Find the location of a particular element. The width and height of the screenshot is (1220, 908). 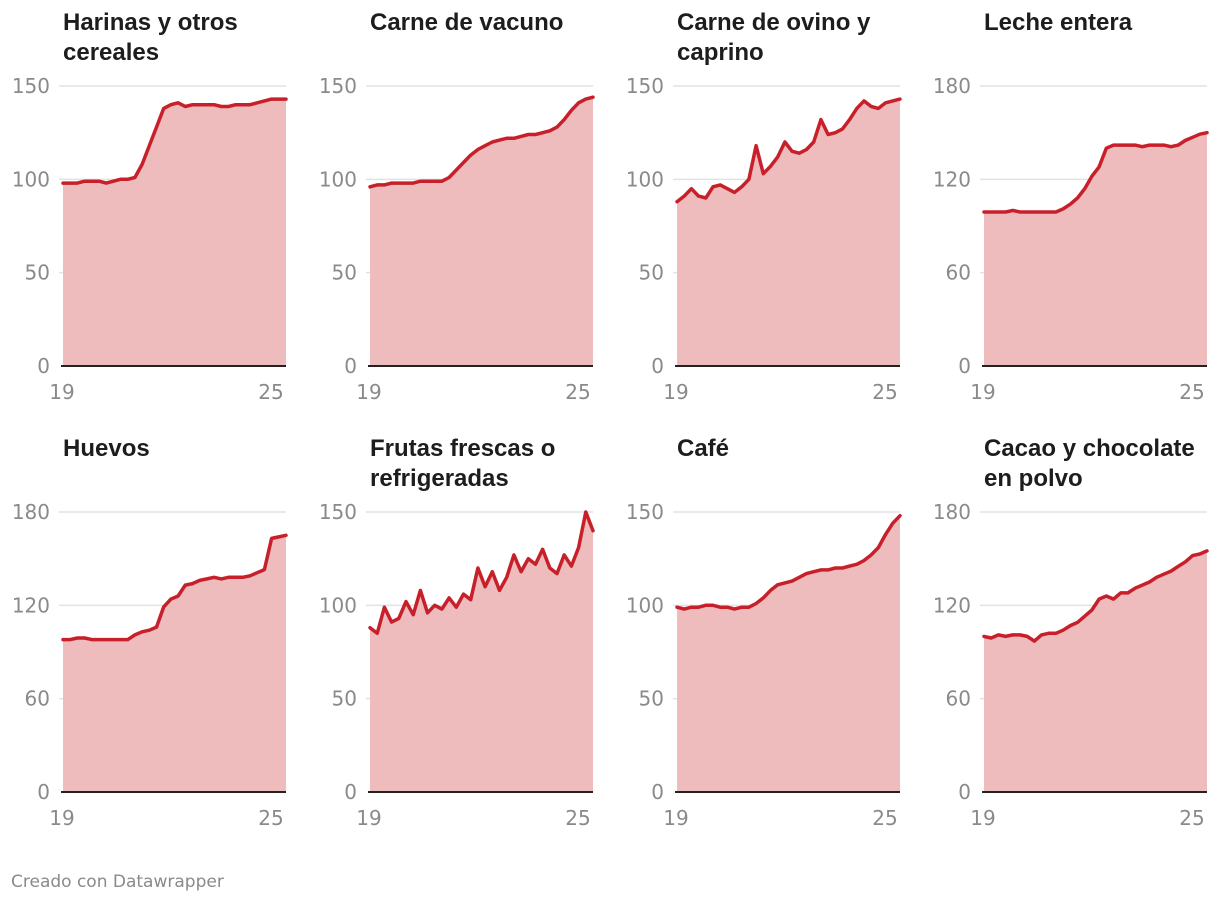

chart-panel: Leche entera 0 60 120 180 19 25 is located at coordinates (1070, 210).